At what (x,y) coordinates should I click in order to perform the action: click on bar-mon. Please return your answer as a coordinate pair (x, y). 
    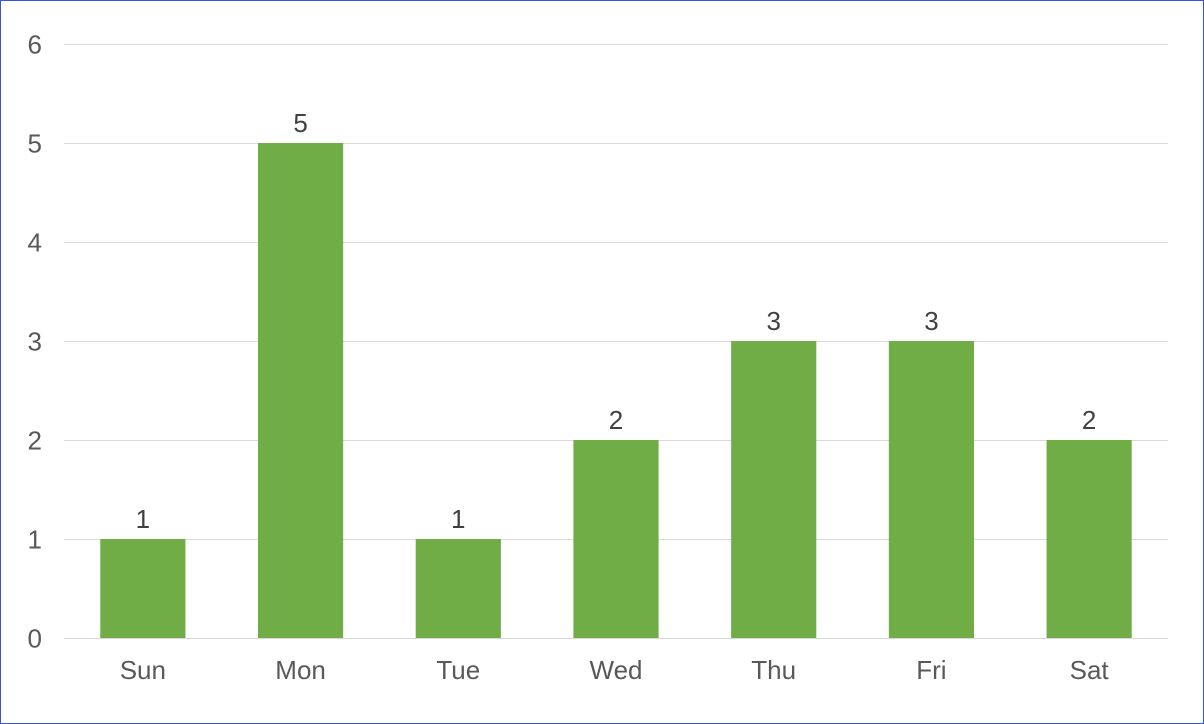
    Looking at the image, I should click on (300, 390).